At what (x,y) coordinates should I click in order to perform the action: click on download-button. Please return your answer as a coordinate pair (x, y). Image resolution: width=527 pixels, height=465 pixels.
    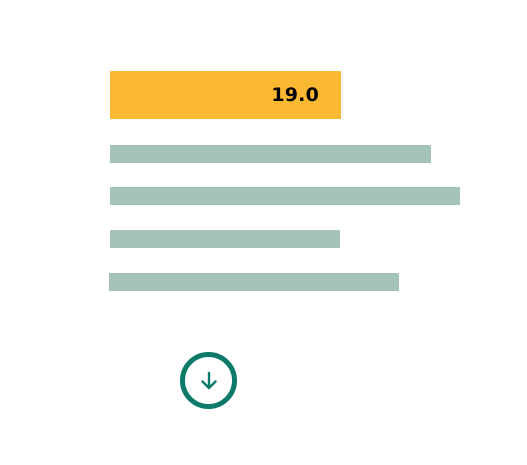
    Looking at the image, I should click on (208, 380).